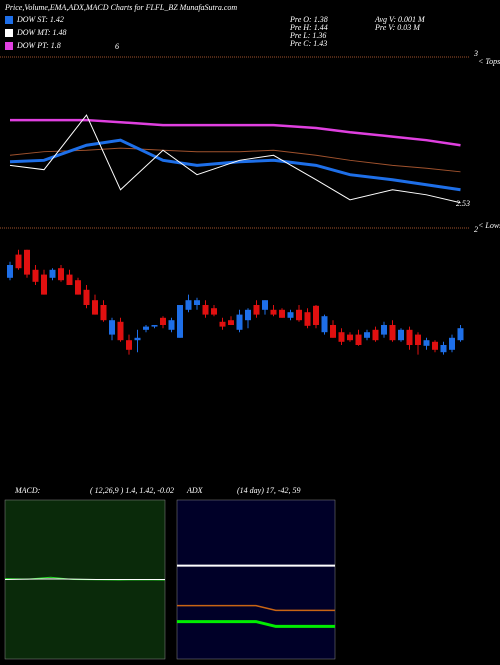  What do you see at coordinates (41, 32) in the screenshot?
I see `dow-label: DOW MT: 1.48` at bounding box center [41, 32].